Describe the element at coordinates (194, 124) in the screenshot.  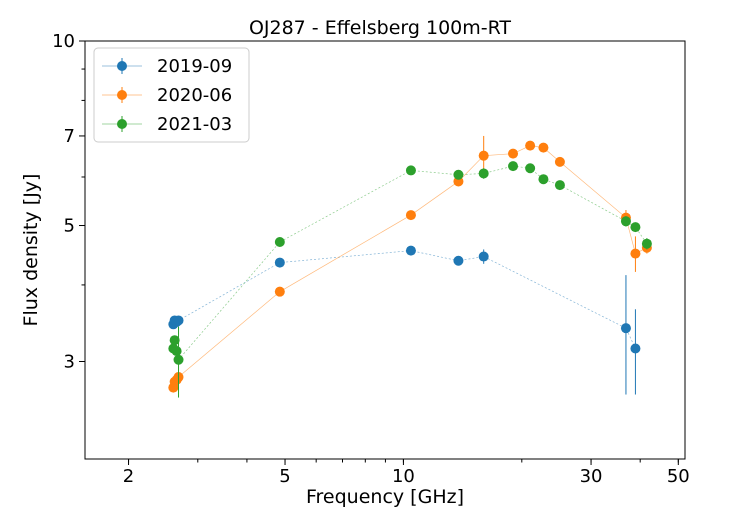
I see `legend-label: 2021-03` at that location.